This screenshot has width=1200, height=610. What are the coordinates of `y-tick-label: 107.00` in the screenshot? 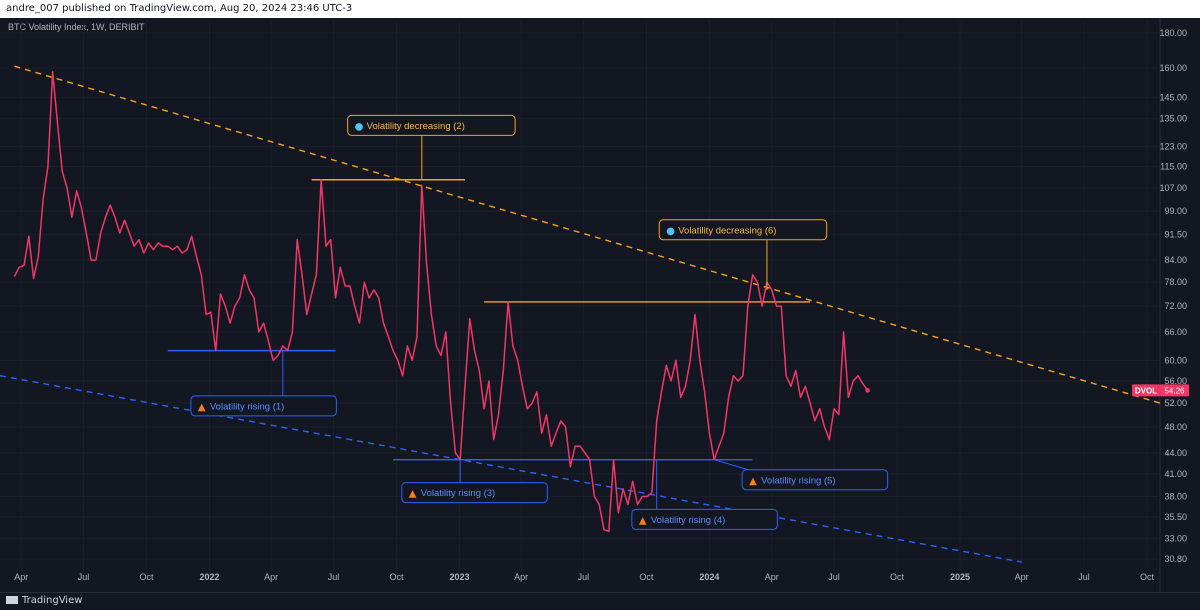 It's located at (1173, 188).